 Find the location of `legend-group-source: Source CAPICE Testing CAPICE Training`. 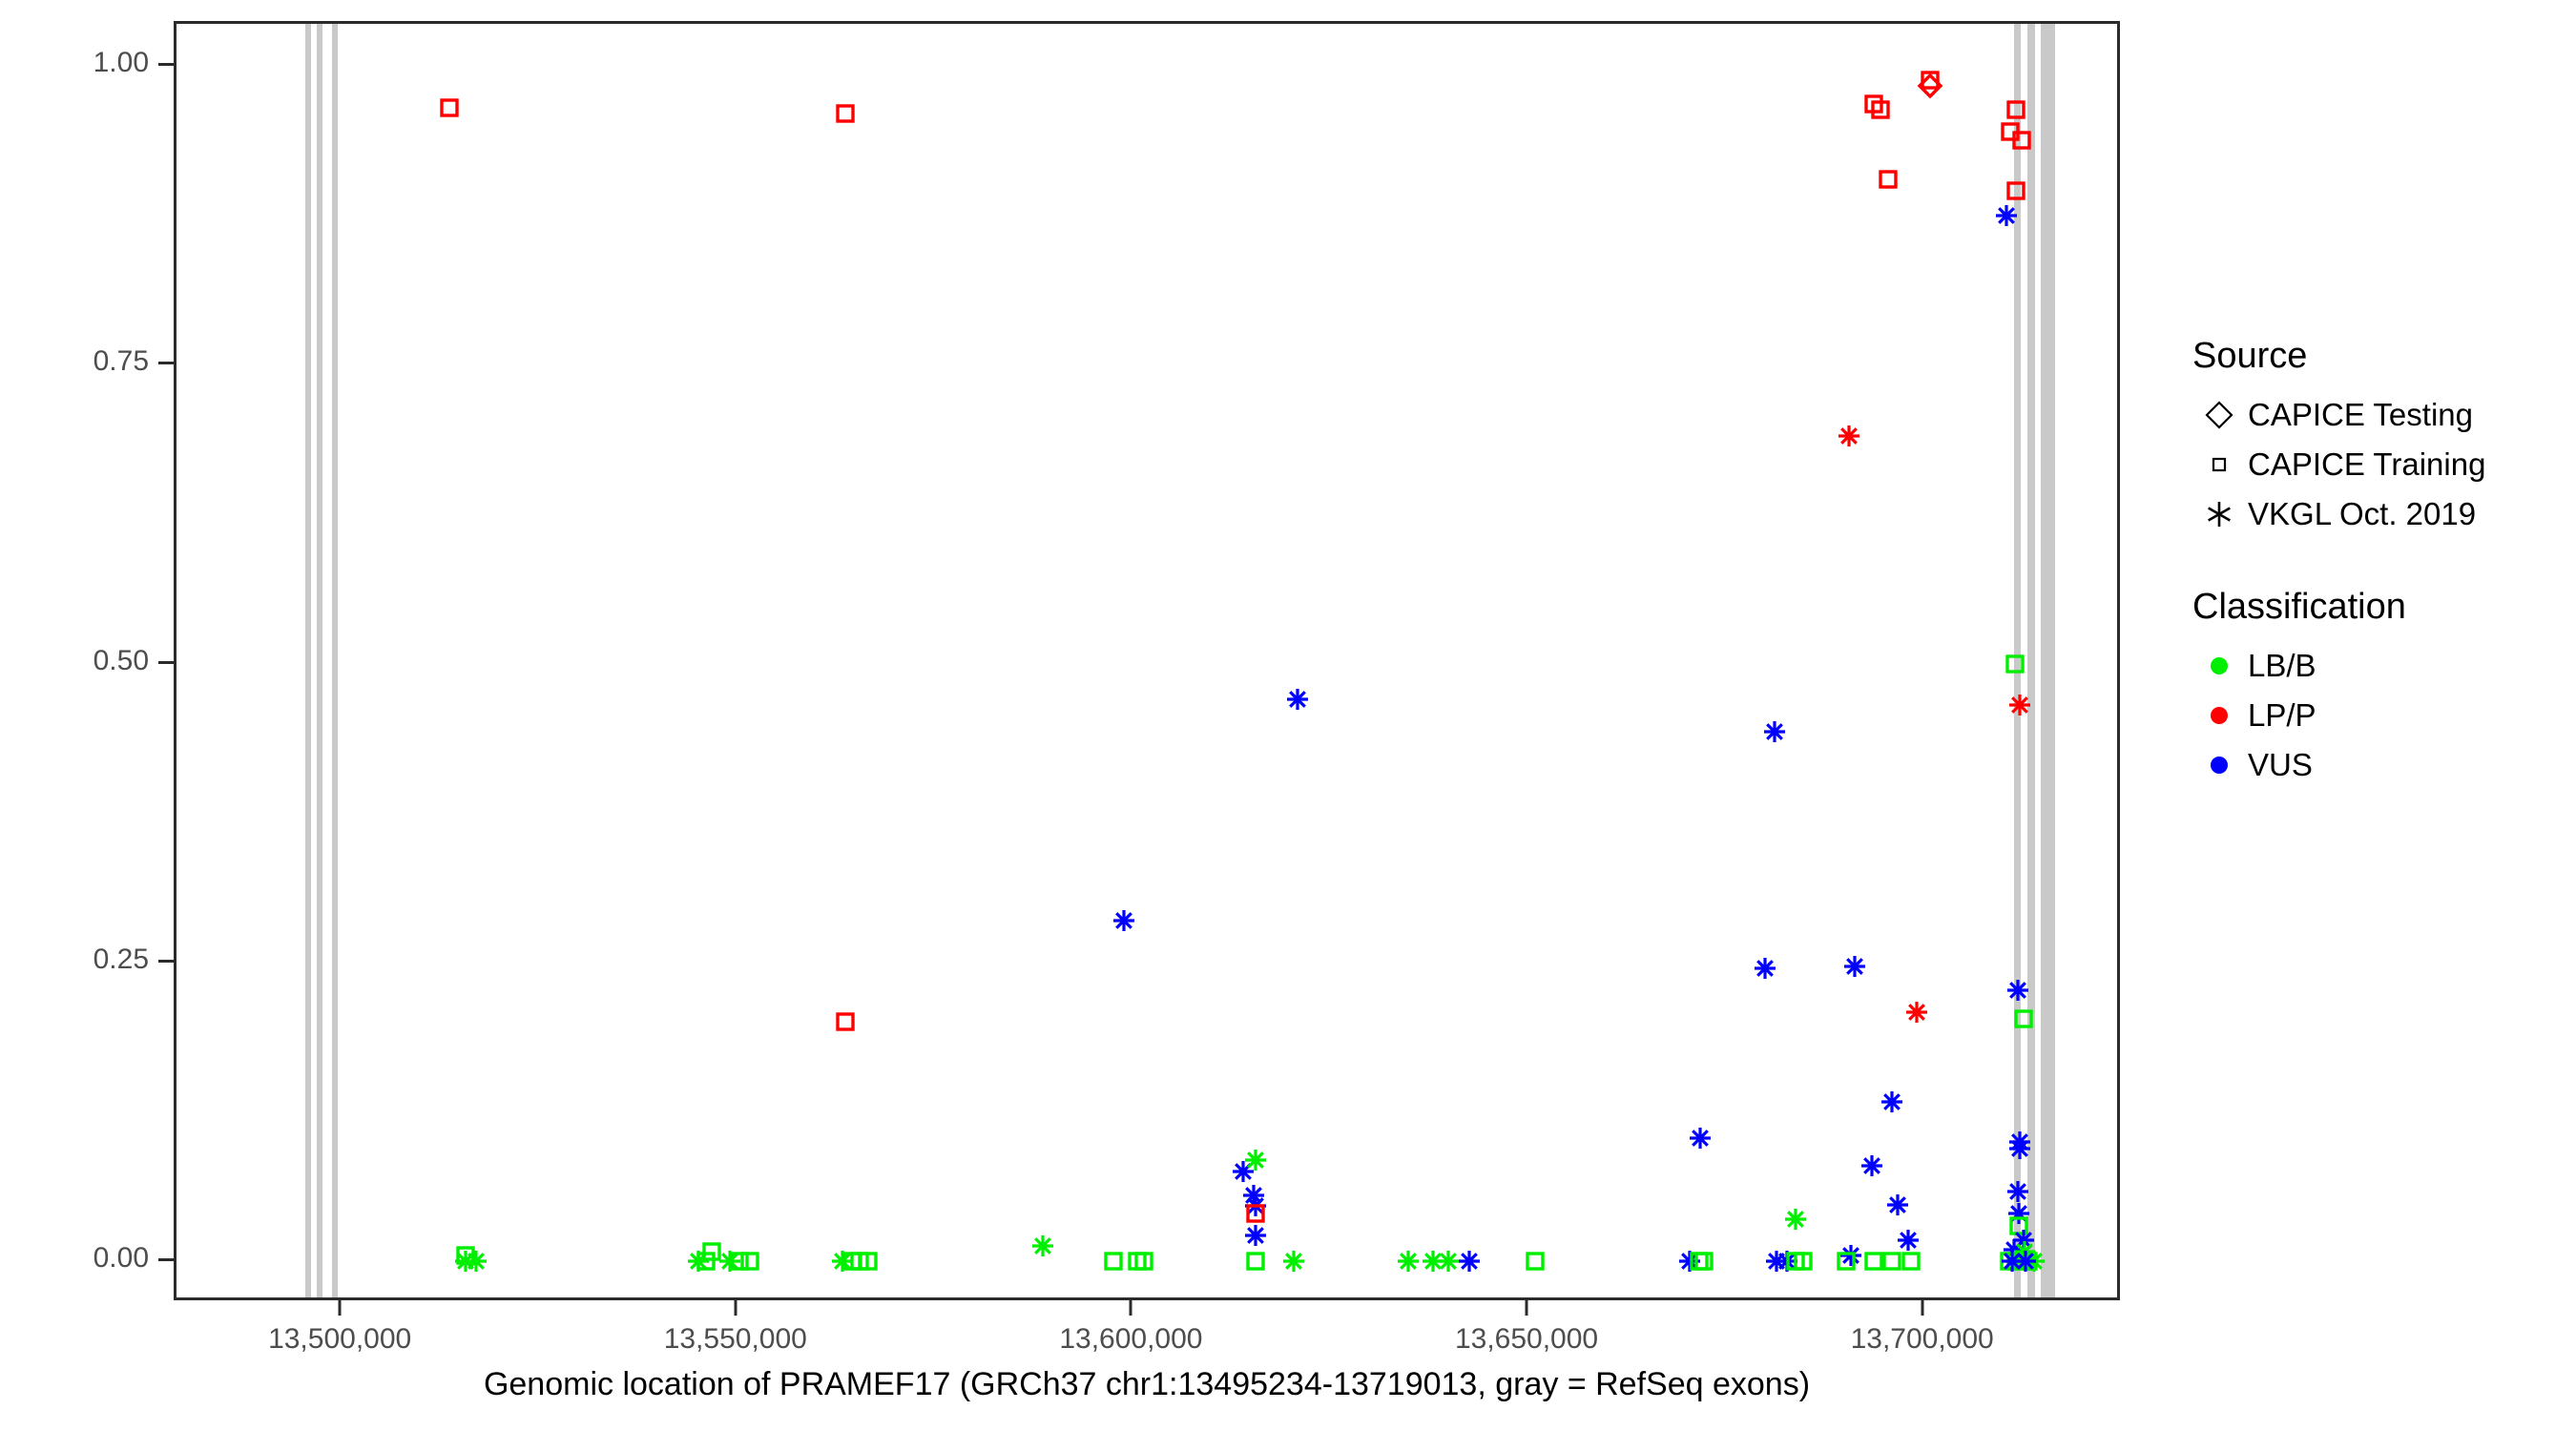

legend-group-source: Source CAPICE Testing CAPICE Training is located at coordinates (2381, 437).